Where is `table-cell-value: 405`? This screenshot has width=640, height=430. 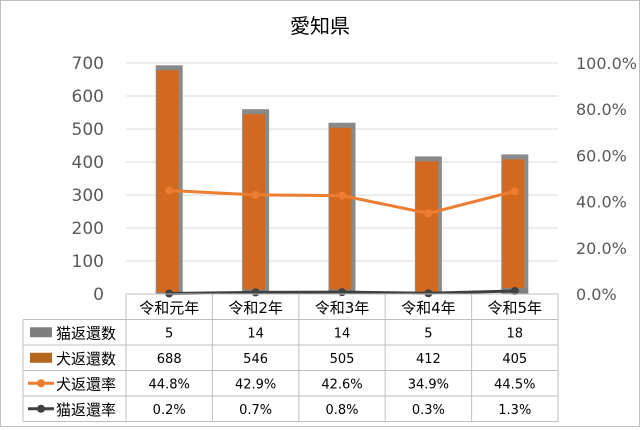 table-cell-value: 405 is located at coordinates (514, 359).